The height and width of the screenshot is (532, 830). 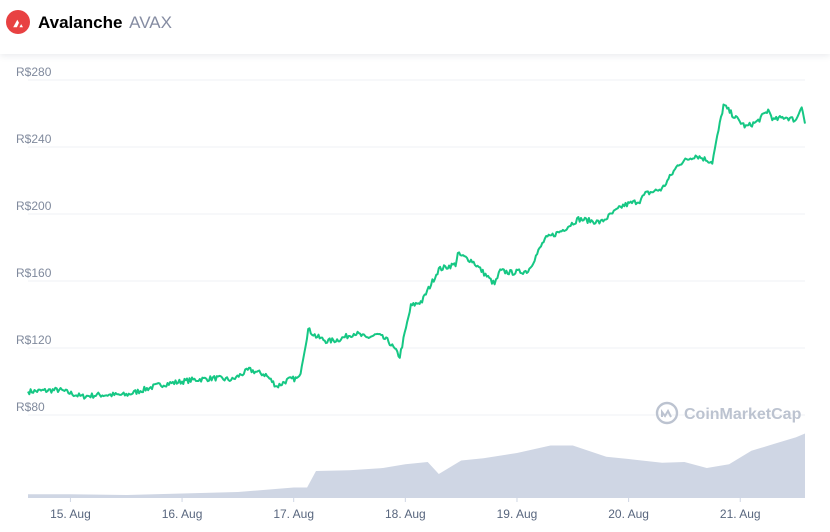 I want to click on x-tick-label: 17. Aug, so click(x=293, y=514).